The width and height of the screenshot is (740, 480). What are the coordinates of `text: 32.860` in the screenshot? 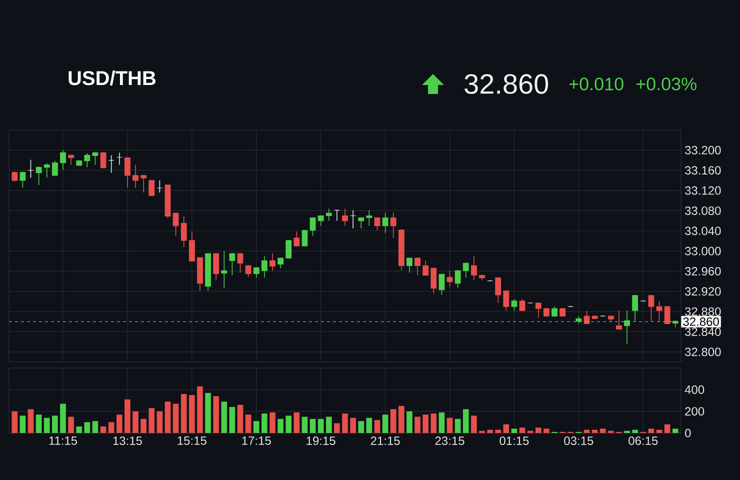 It's located at (506, 84).